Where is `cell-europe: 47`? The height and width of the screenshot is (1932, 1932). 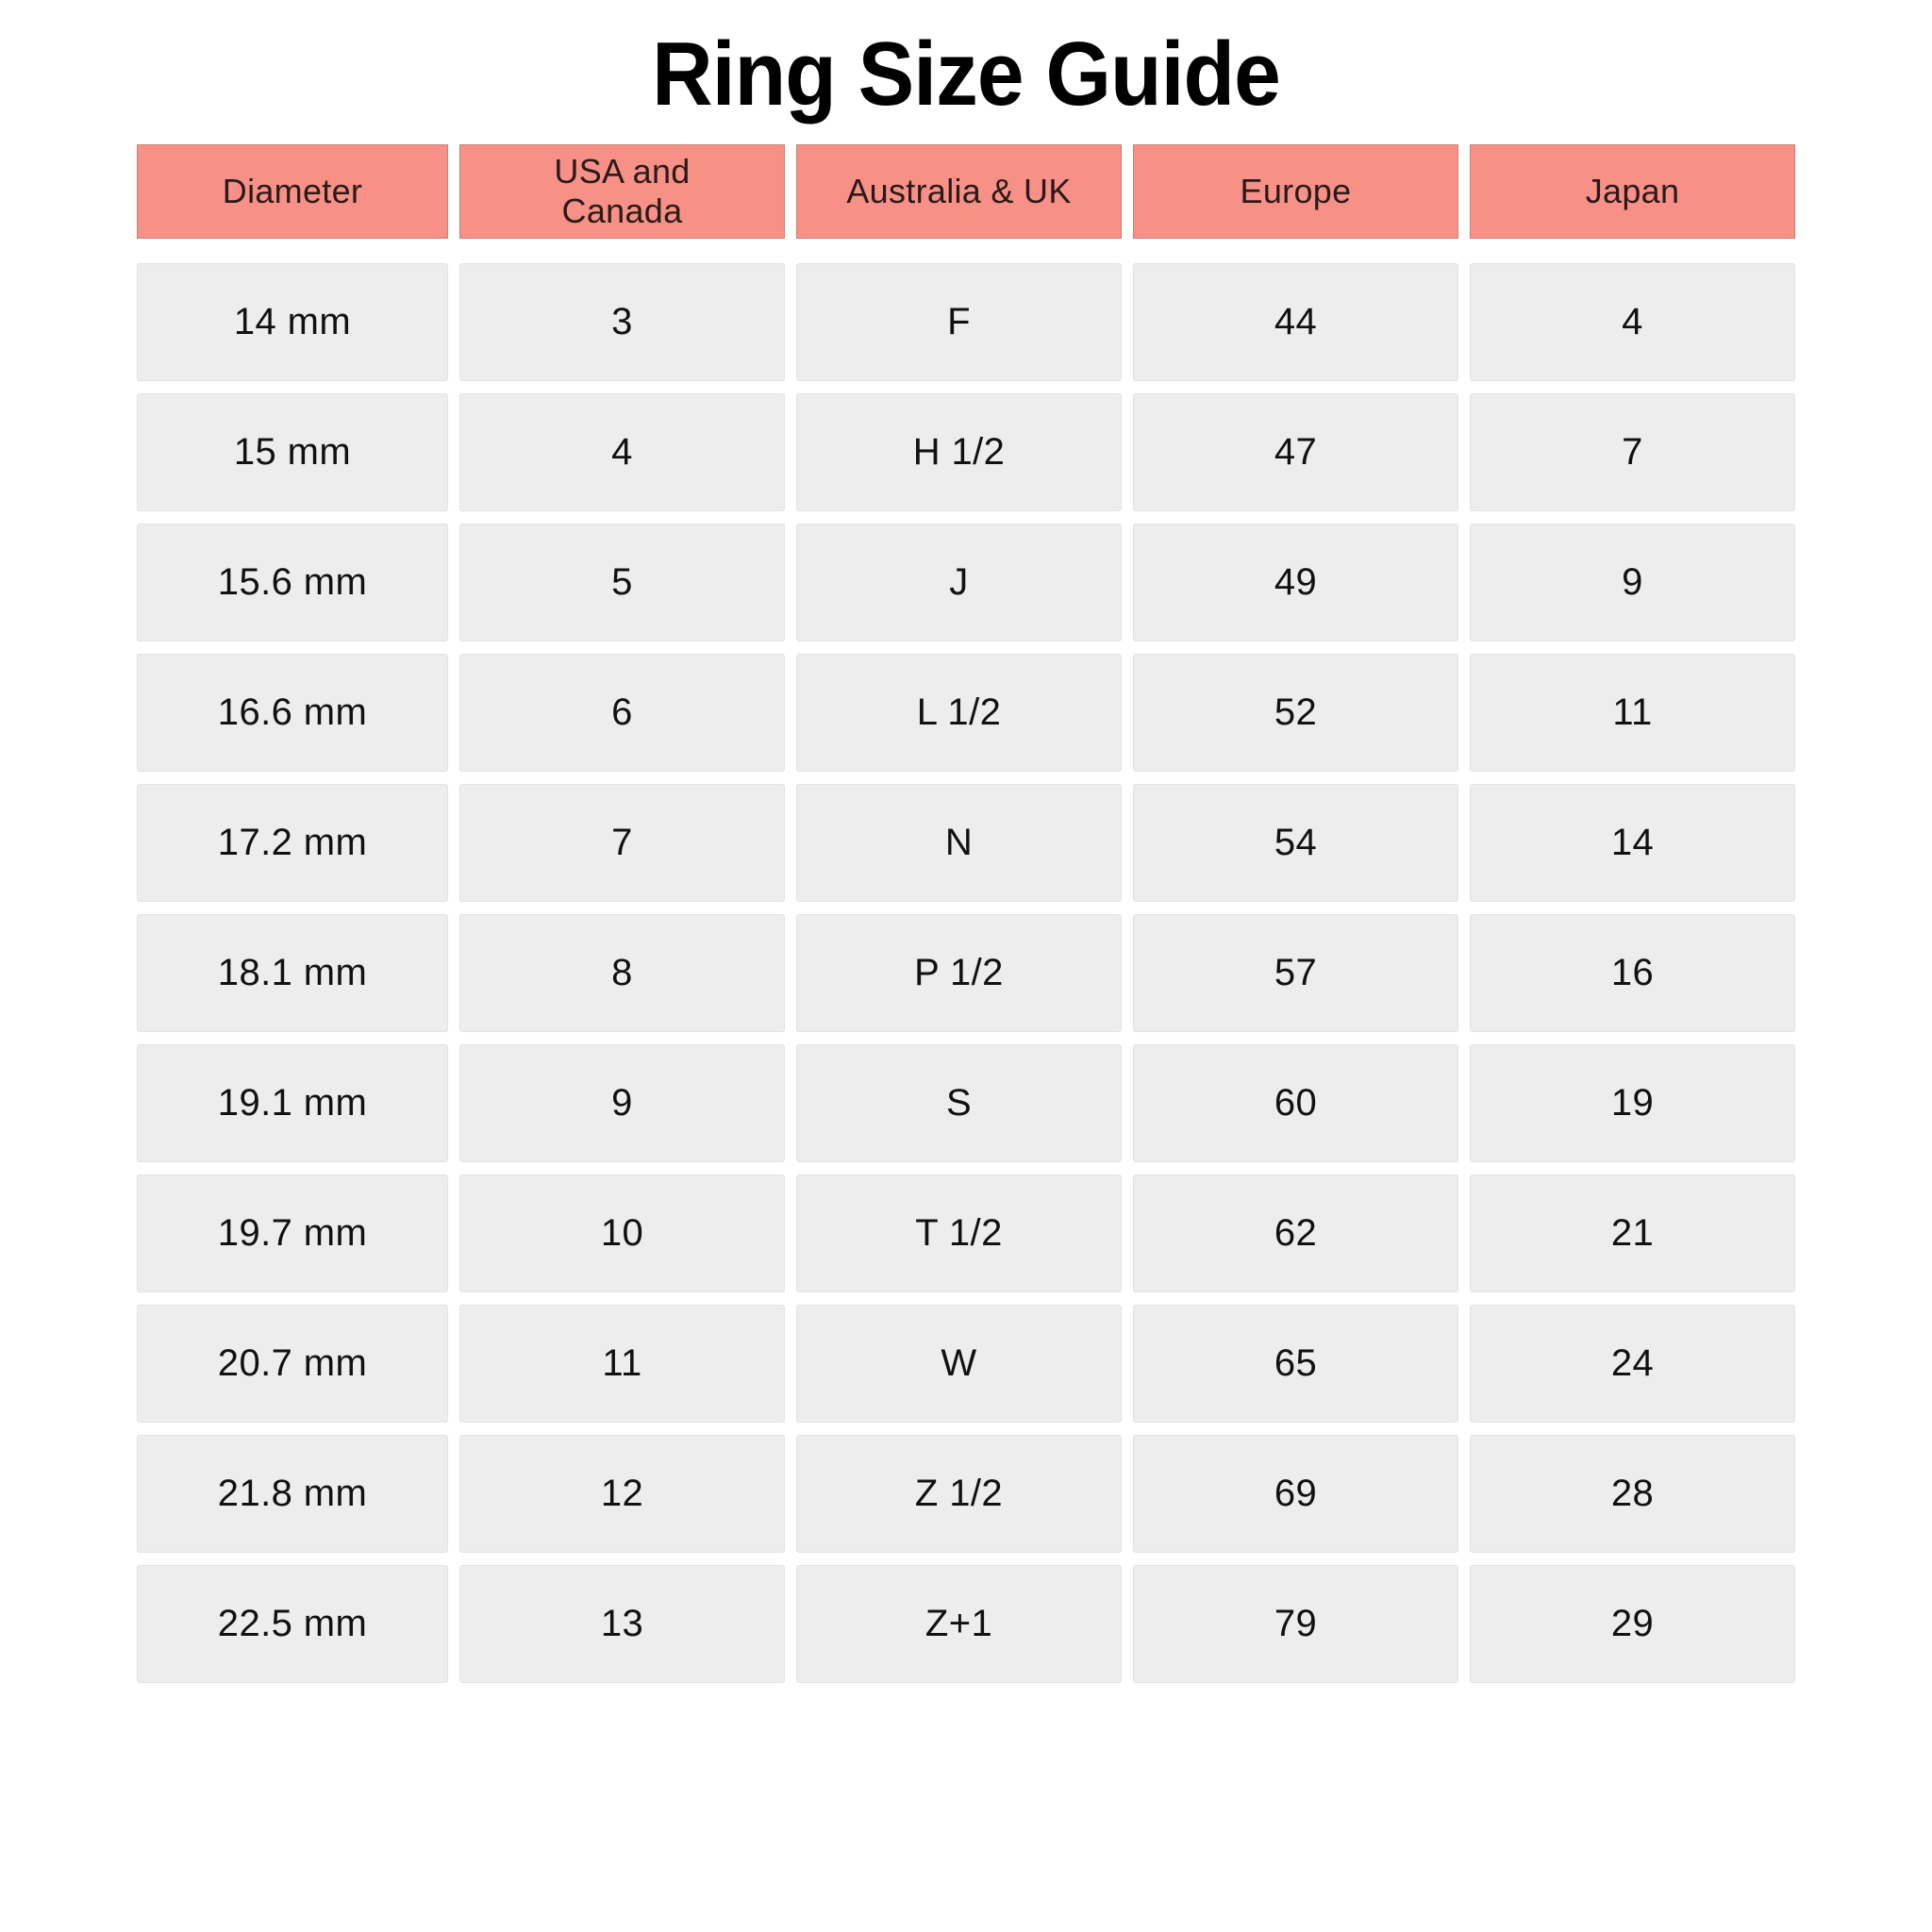
cell-europe: 47 is located at coordinates (1295, 452).